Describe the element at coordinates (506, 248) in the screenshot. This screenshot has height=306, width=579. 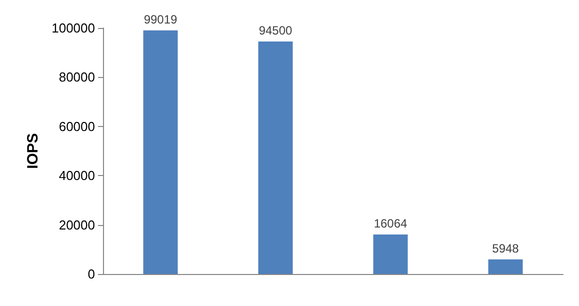
I see `data-label: 5948` at that location.